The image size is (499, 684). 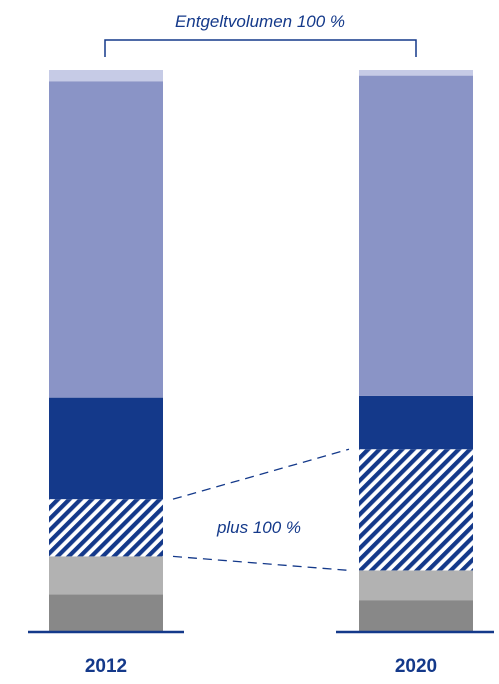 What do you see at coordinates (260, 21) in the screenshot?
I see `chart-title: Entgeltvolumen 100 %` at bounding box center [260, 21].